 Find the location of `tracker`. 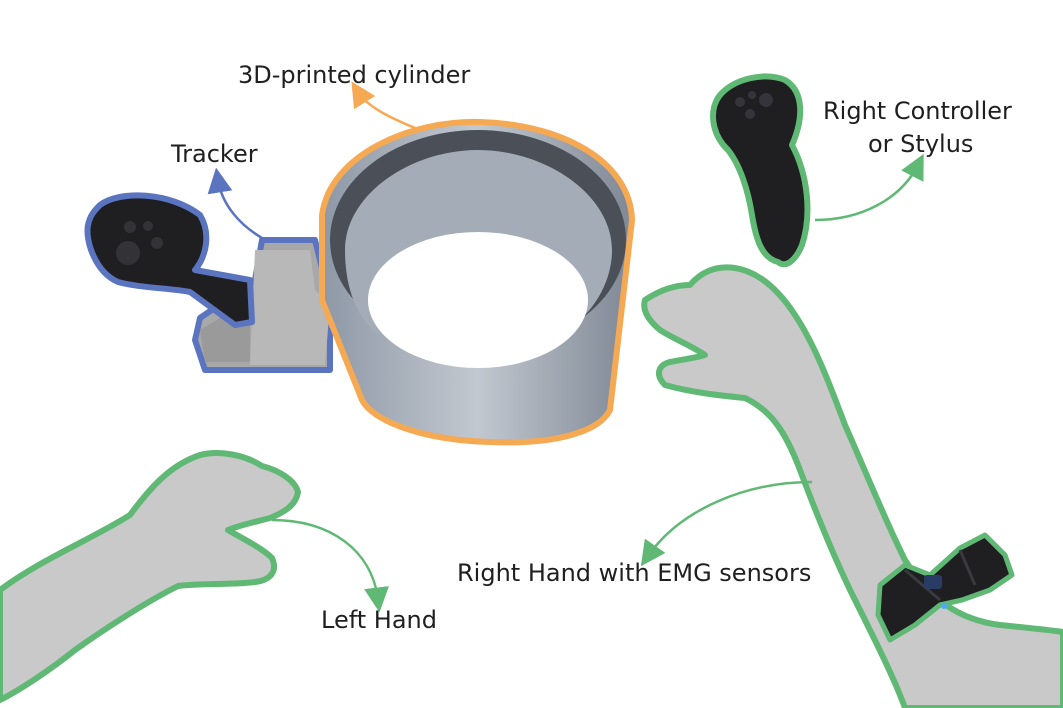

tracker is located at coordinates (208, 282).